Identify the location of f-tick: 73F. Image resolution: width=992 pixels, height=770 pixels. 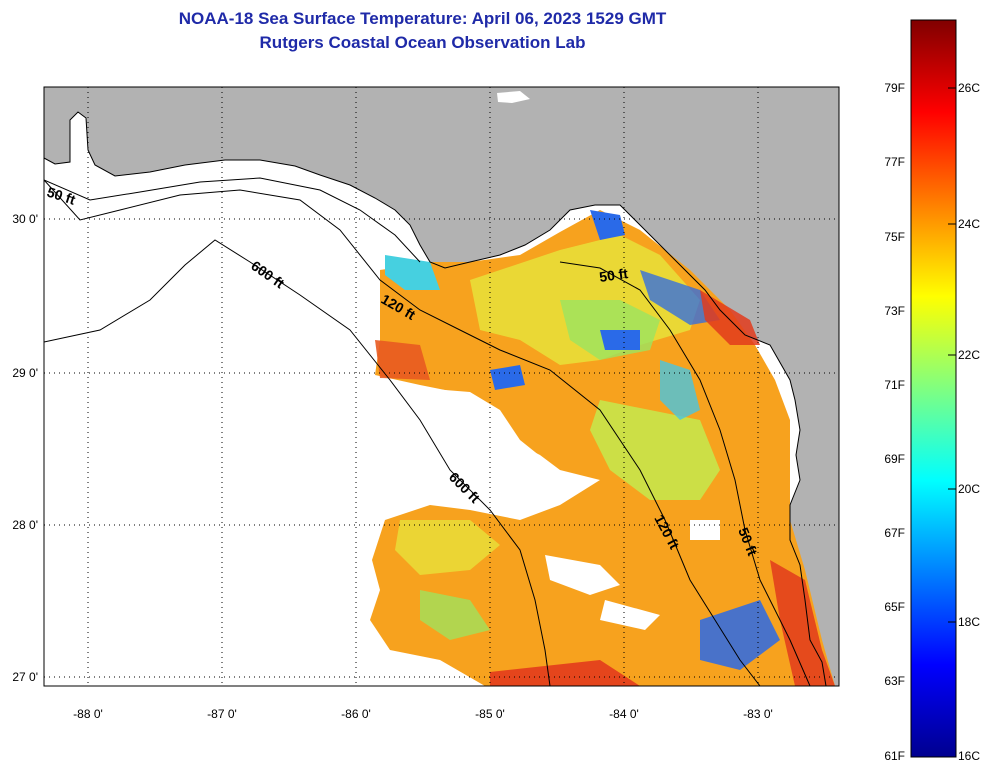
(894, 311).